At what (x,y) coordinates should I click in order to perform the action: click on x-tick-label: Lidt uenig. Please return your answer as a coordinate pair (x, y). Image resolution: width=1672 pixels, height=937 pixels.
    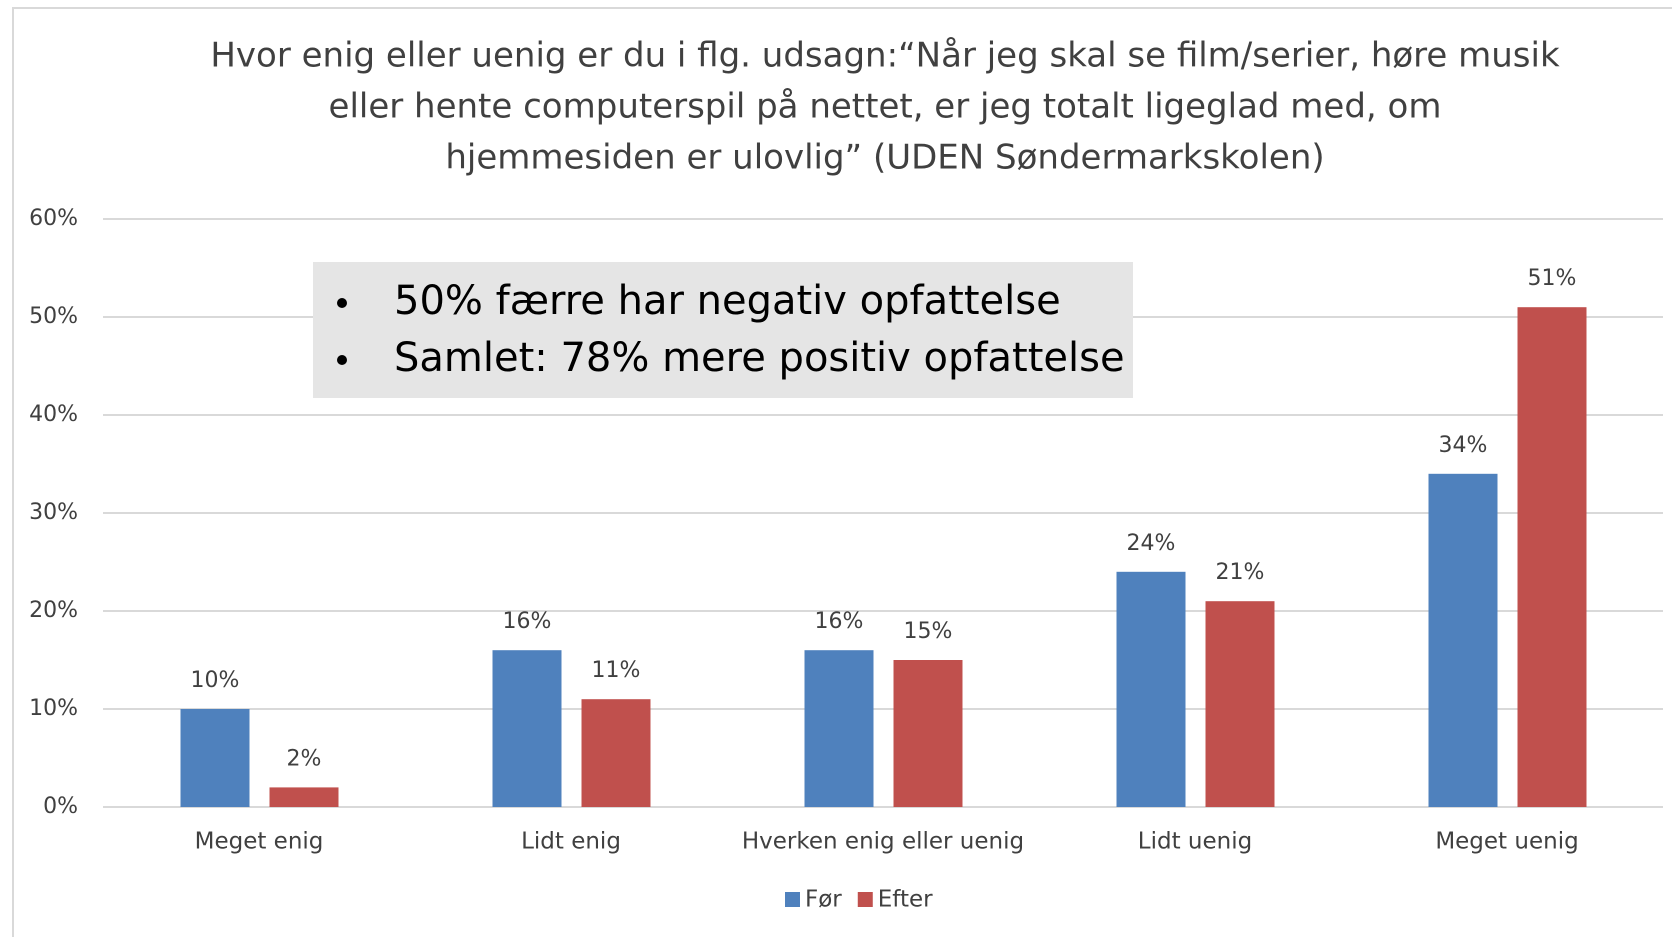
    Looking at the image, I should click on (1195, 842).